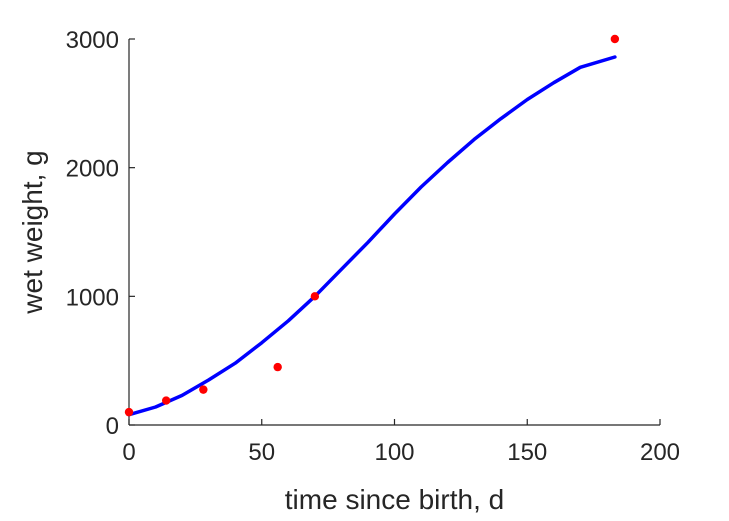 The width and height of the screenshot is (729, 521). Describe the element at coordinates (527, 452) in the screenshot. I see `x-tick-label: 150` at that location.